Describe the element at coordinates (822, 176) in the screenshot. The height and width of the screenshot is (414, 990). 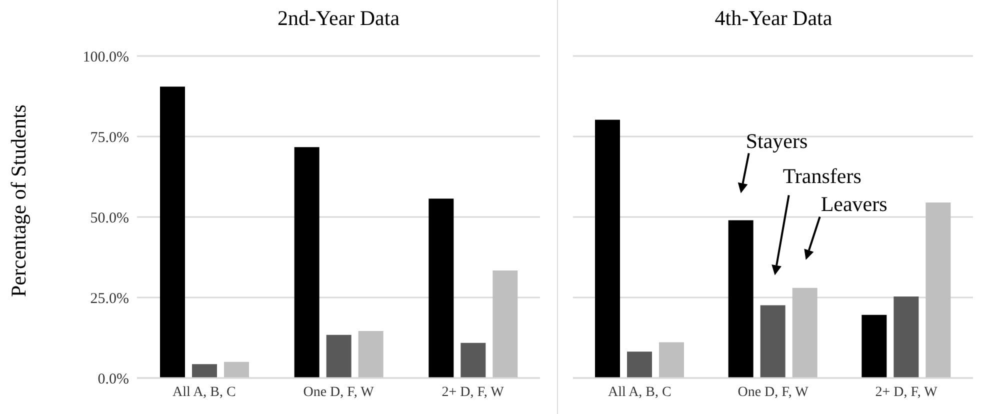
I see `annotation: Transfers` at that location.